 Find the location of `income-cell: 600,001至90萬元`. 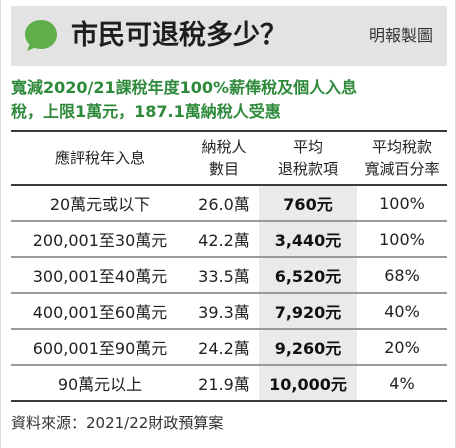

income-cell: 600,001至90萬元 is located at coordinates (100, 348).